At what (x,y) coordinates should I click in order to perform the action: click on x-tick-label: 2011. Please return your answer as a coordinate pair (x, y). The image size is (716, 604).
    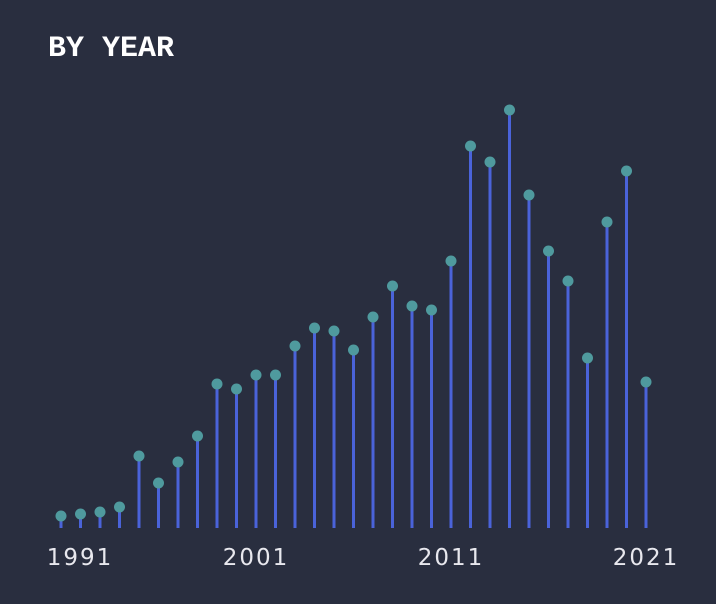
    Looking at the image, I should click on (451, 558).